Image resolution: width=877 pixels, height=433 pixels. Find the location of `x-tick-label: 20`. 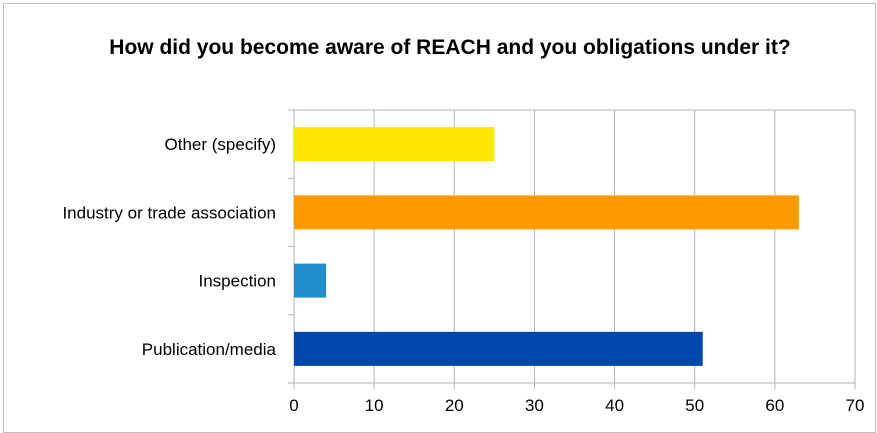

x-tick-label: 20 is located at coordinates (454, 405).